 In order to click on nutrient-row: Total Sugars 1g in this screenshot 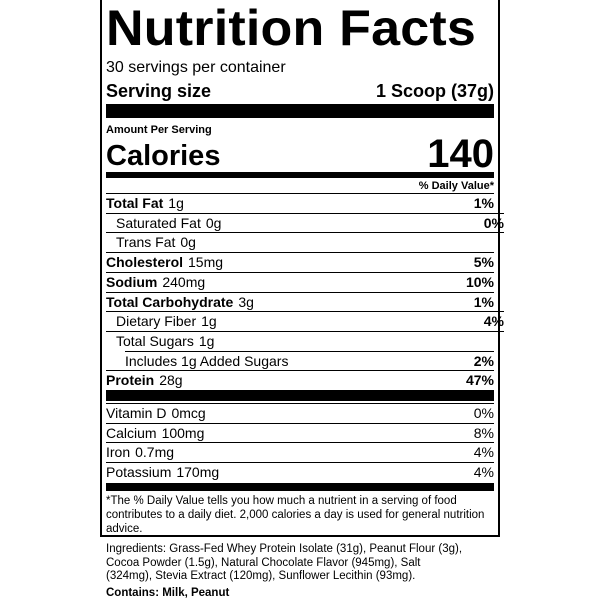, I will do `click(305, 341)`.